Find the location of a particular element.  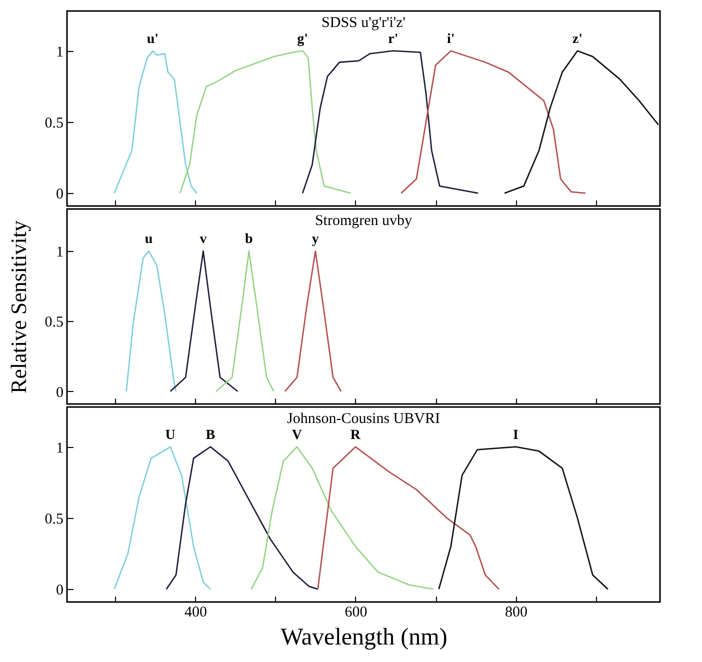

series-label: i' is located at coordinates (450, 39).